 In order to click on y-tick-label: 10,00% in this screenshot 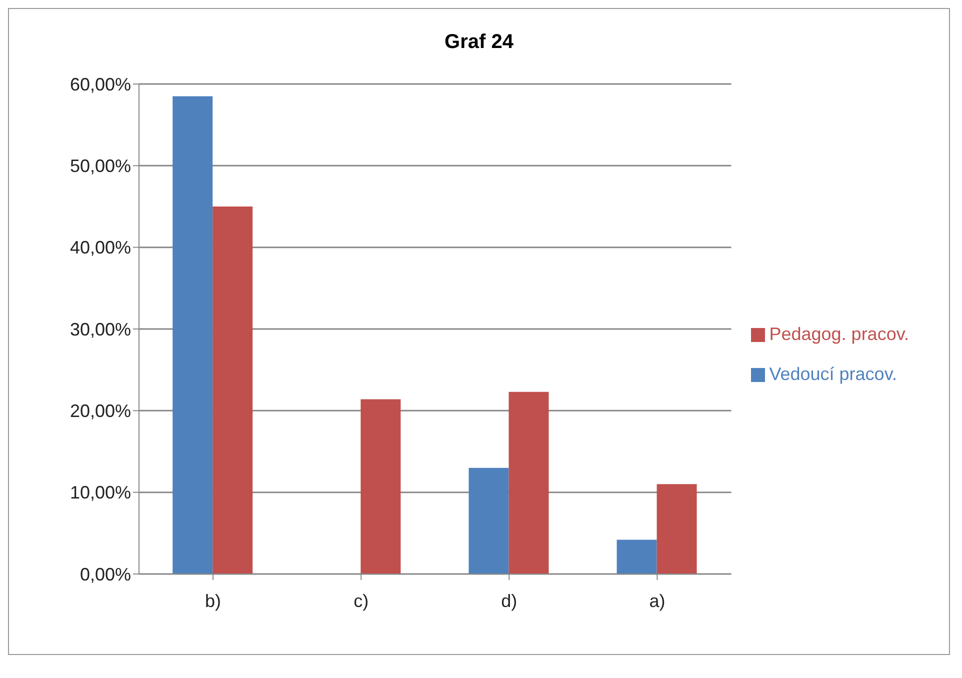, I will do `click(100, 492)`.